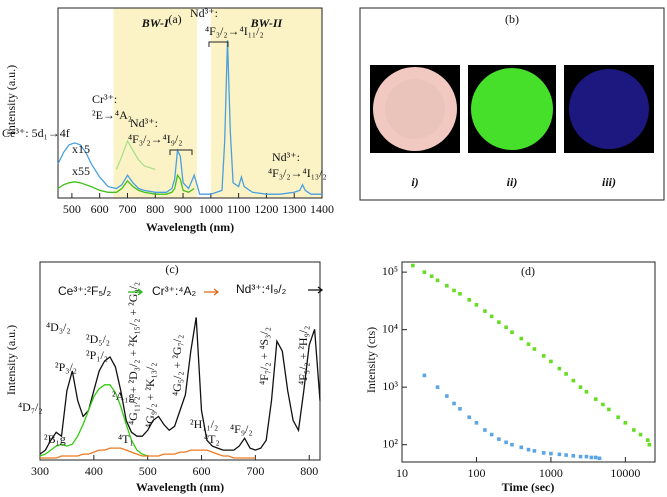 The height and width of the screenshot is (497, 667). What do you see at coordinates (528, 487) in the screenshot?
I see `x-axis-label: Time (sec)` at bounding box center [528, 487].